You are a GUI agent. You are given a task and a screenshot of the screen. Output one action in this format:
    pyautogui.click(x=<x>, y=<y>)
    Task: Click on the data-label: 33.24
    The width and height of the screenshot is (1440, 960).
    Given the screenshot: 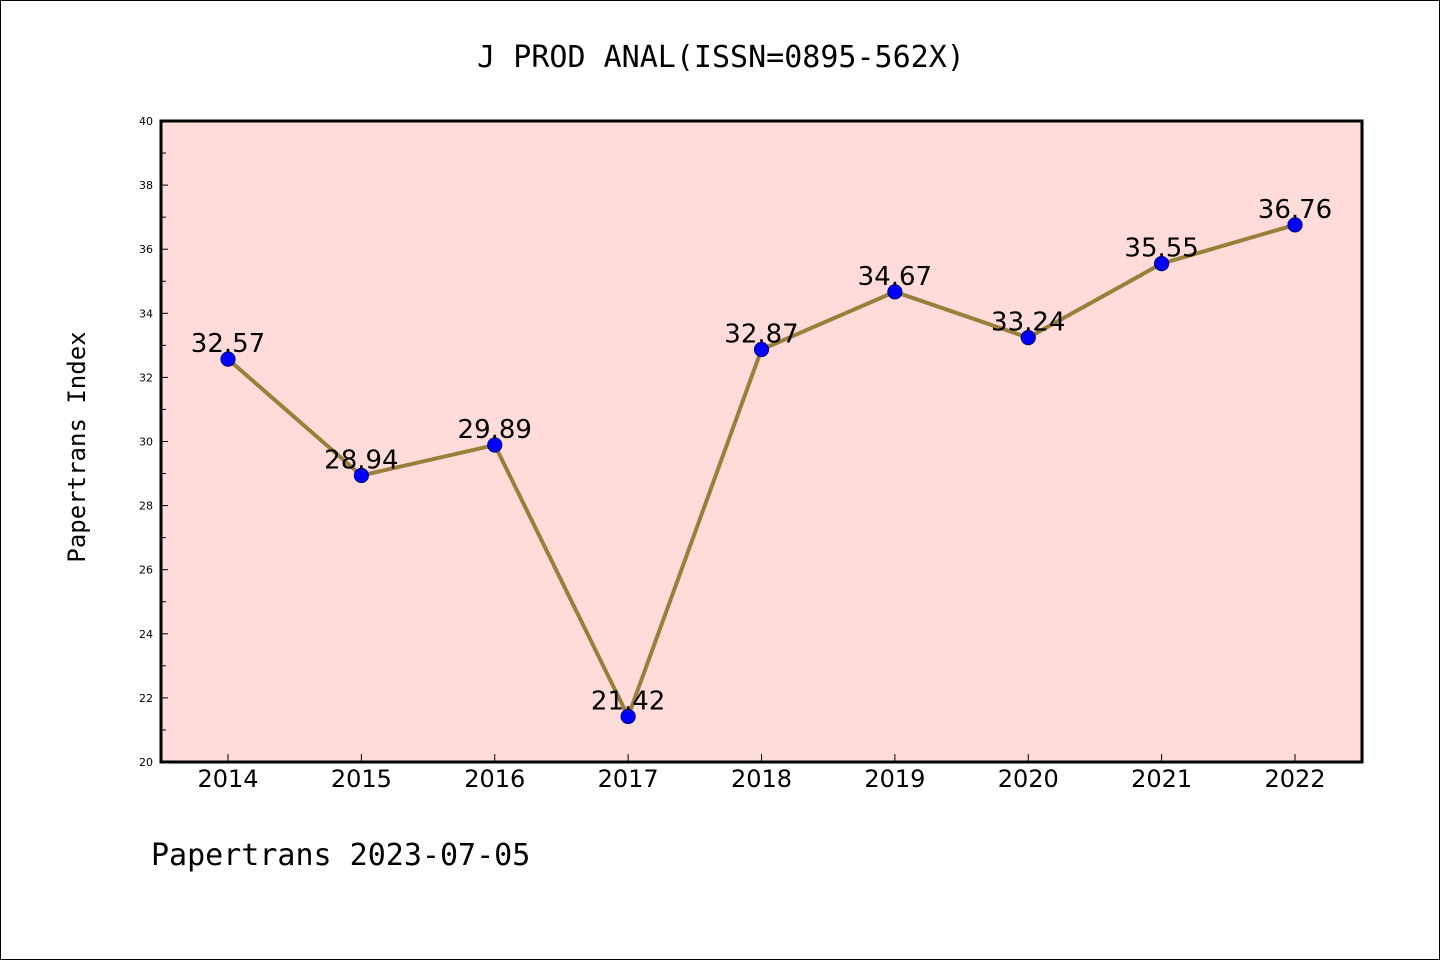 What is the action you would take?
    pyautogui.click(x=1028, y=323)
    